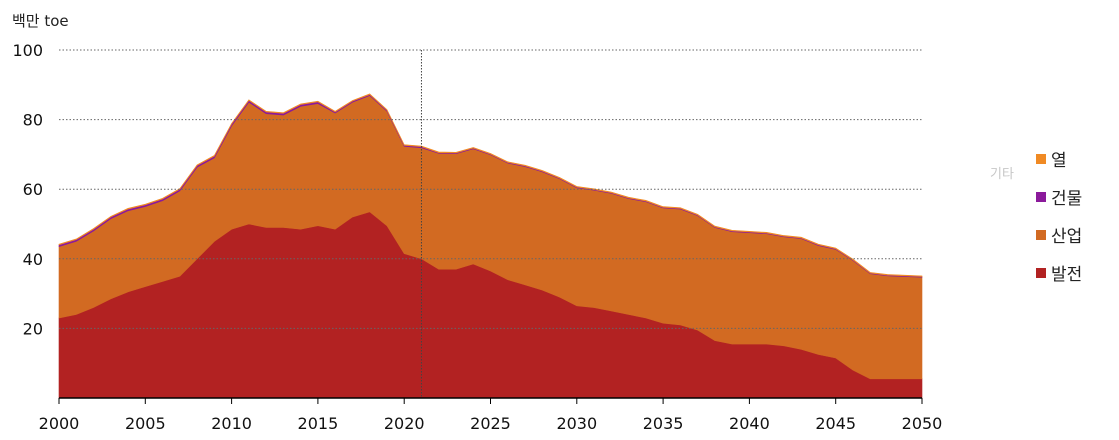 This screenshot has width=1119, height=440. Describe the element at coordinates (1067, 275) in the screenshot. I see `legend-label-4: 발전` at that location.